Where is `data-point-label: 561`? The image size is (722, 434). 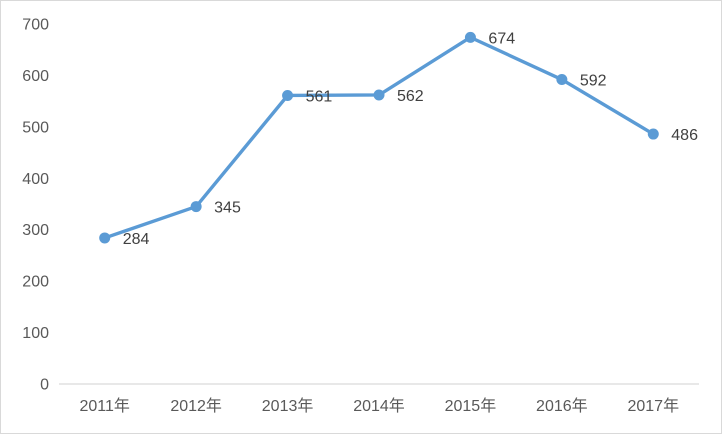 data-point-label: 561 is located at coordinates (319, 96).